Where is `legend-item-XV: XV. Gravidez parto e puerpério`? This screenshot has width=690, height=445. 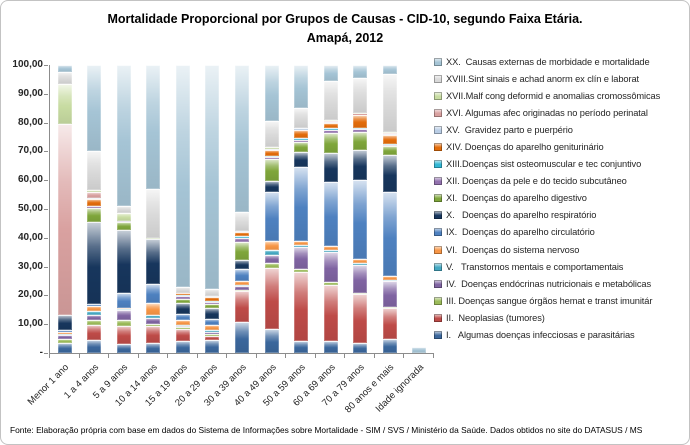 legend-item-XV: XV. Gravidez parto e puerpério is located at coordinates (560, 129).